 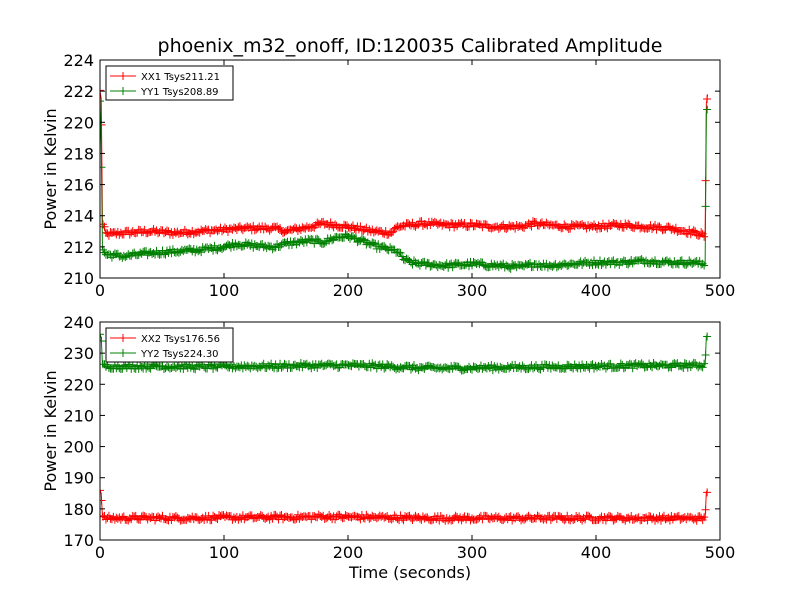 I want to click on y-tick-label: 212, so click(x=78, y=247).